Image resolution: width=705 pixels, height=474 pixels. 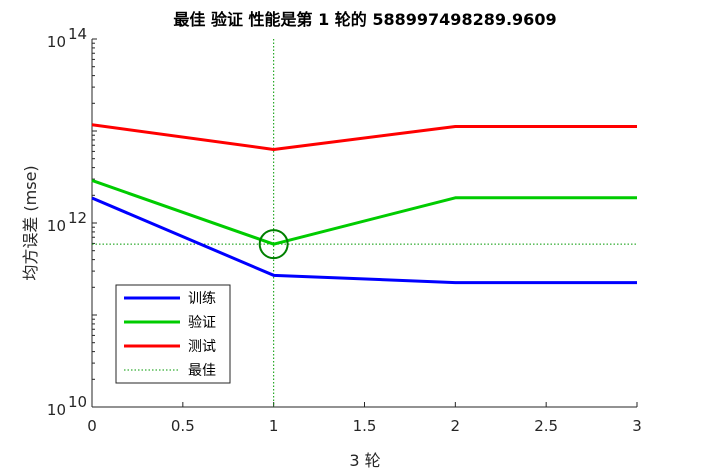 What do you see at coordinates (173, 334) in the screenshot?
I see `legend-box` at bounding box center [173, 334].